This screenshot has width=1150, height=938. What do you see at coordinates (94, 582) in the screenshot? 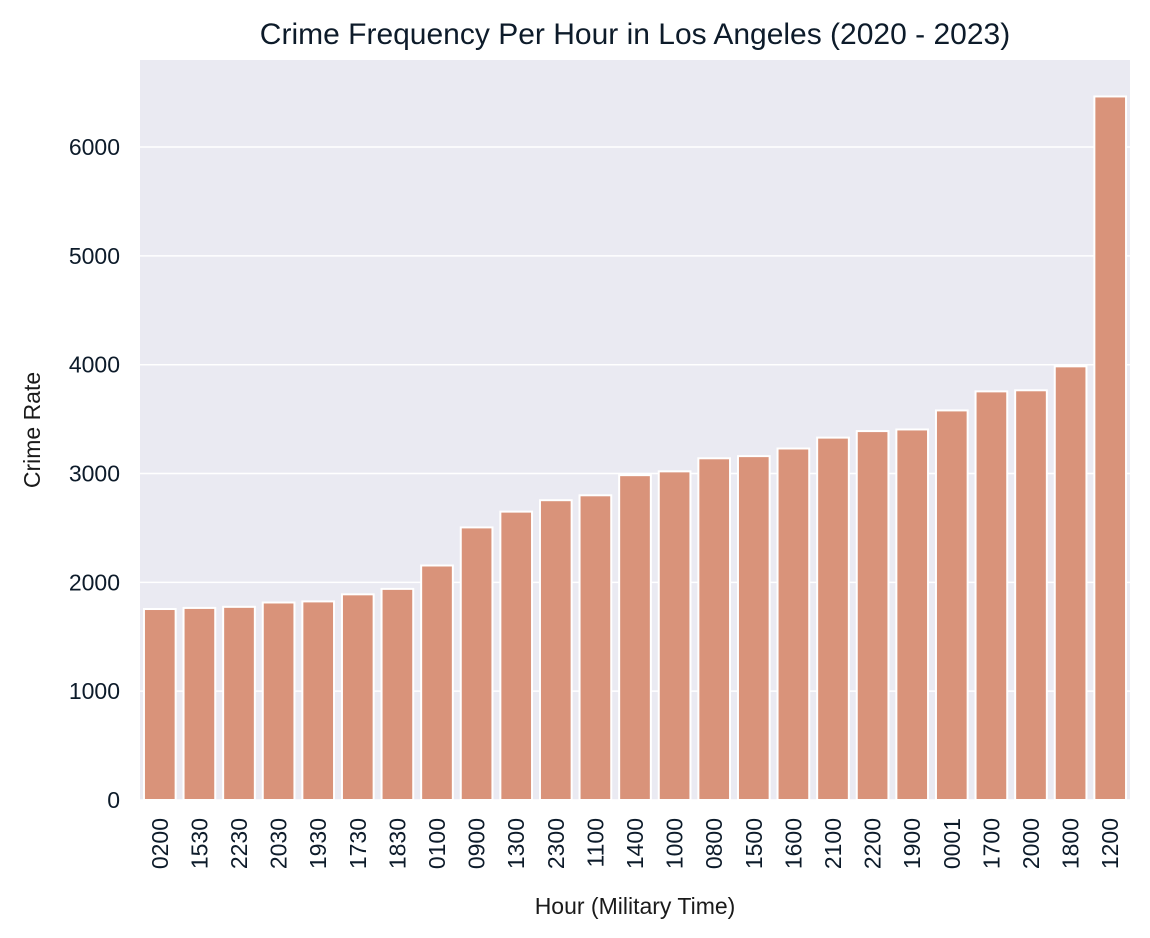
I see `y-tick-label: 2000` at bounding box center [94, 582].